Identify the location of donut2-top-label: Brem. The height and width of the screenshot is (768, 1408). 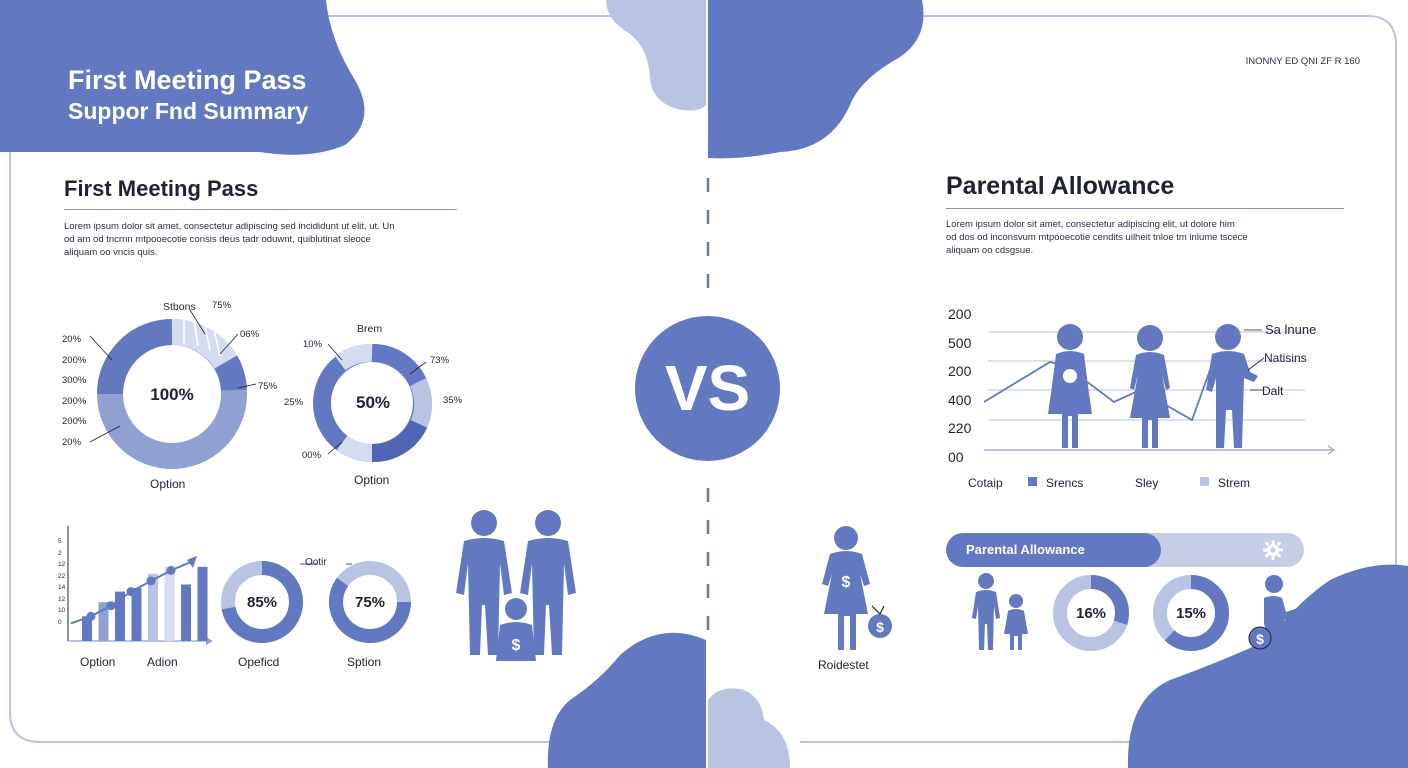
(370, 329).